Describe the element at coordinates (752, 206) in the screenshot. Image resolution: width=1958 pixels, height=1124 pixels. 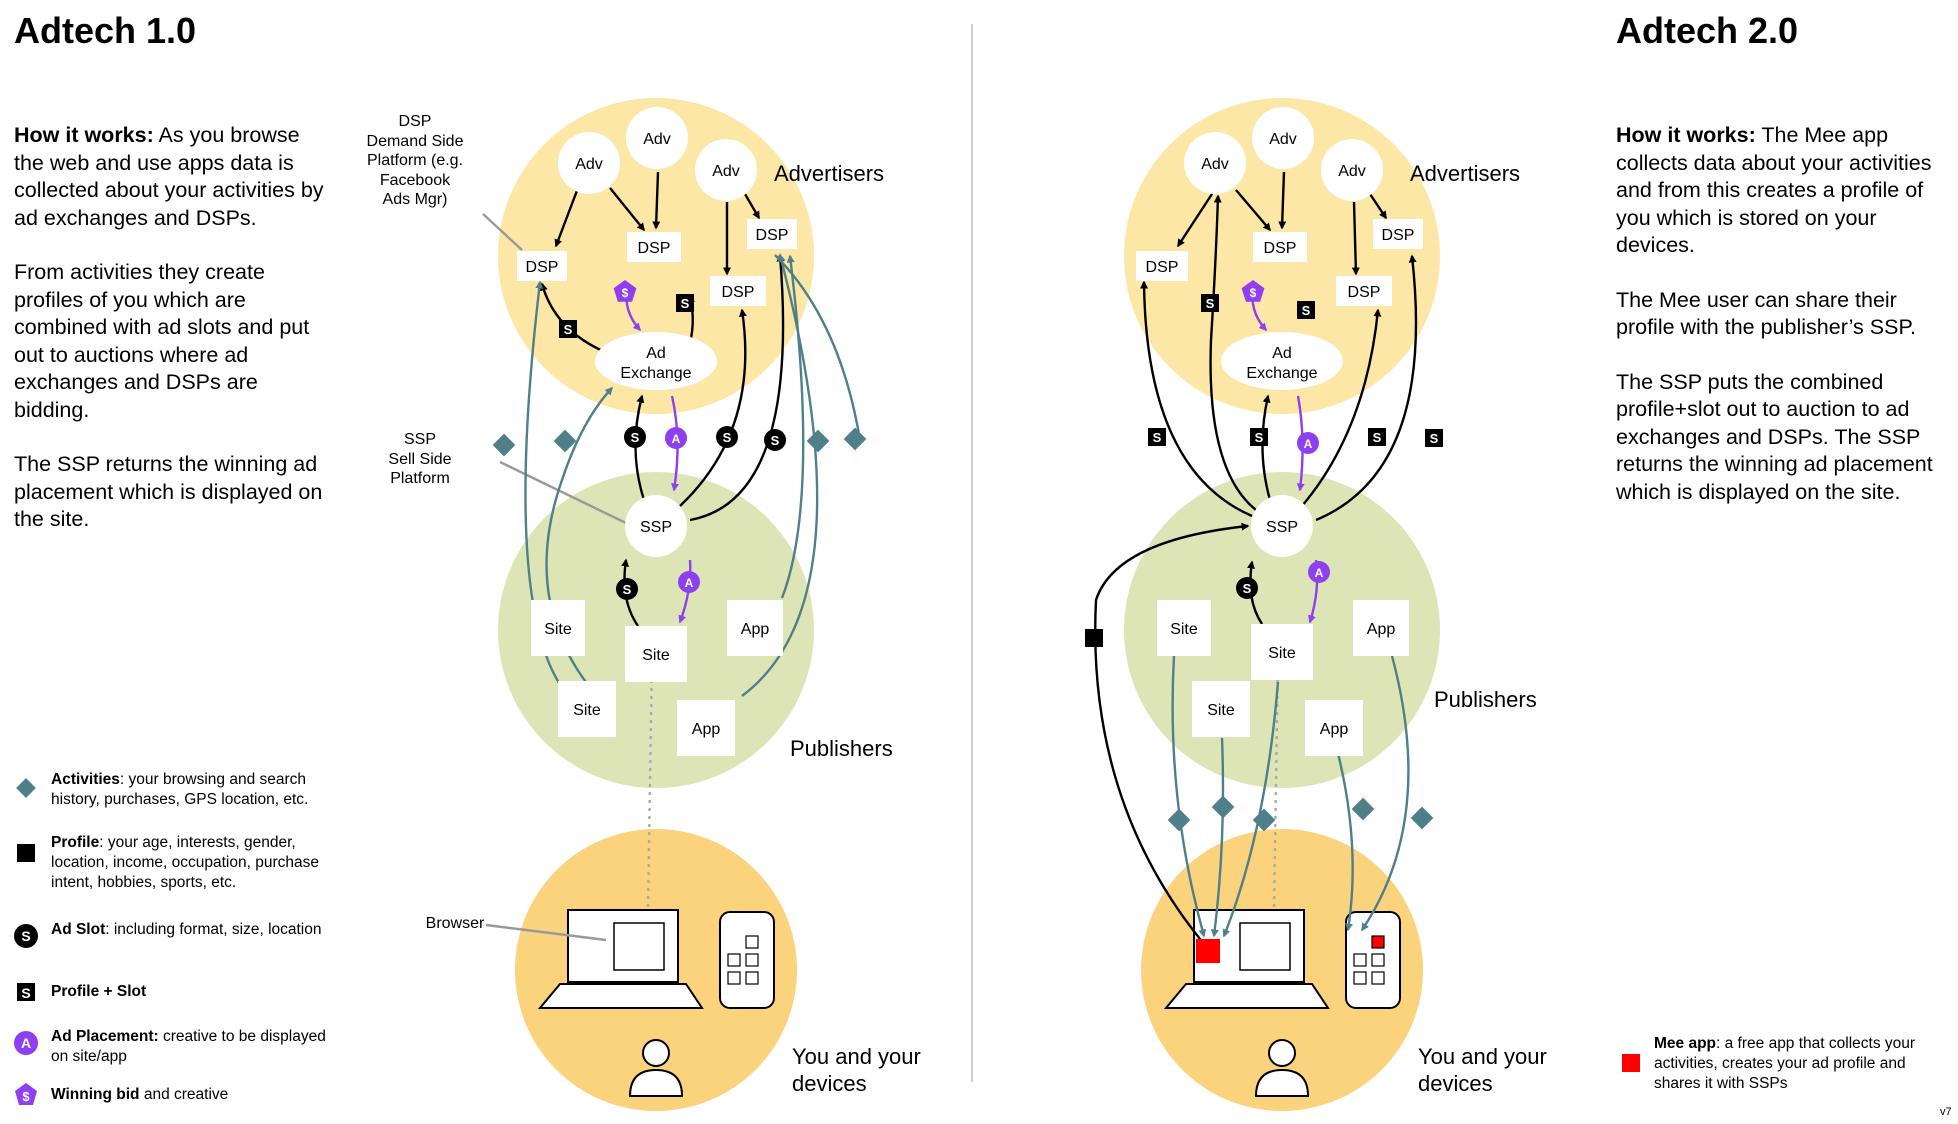
I see `arrow-adv3-dsp4` at that location.